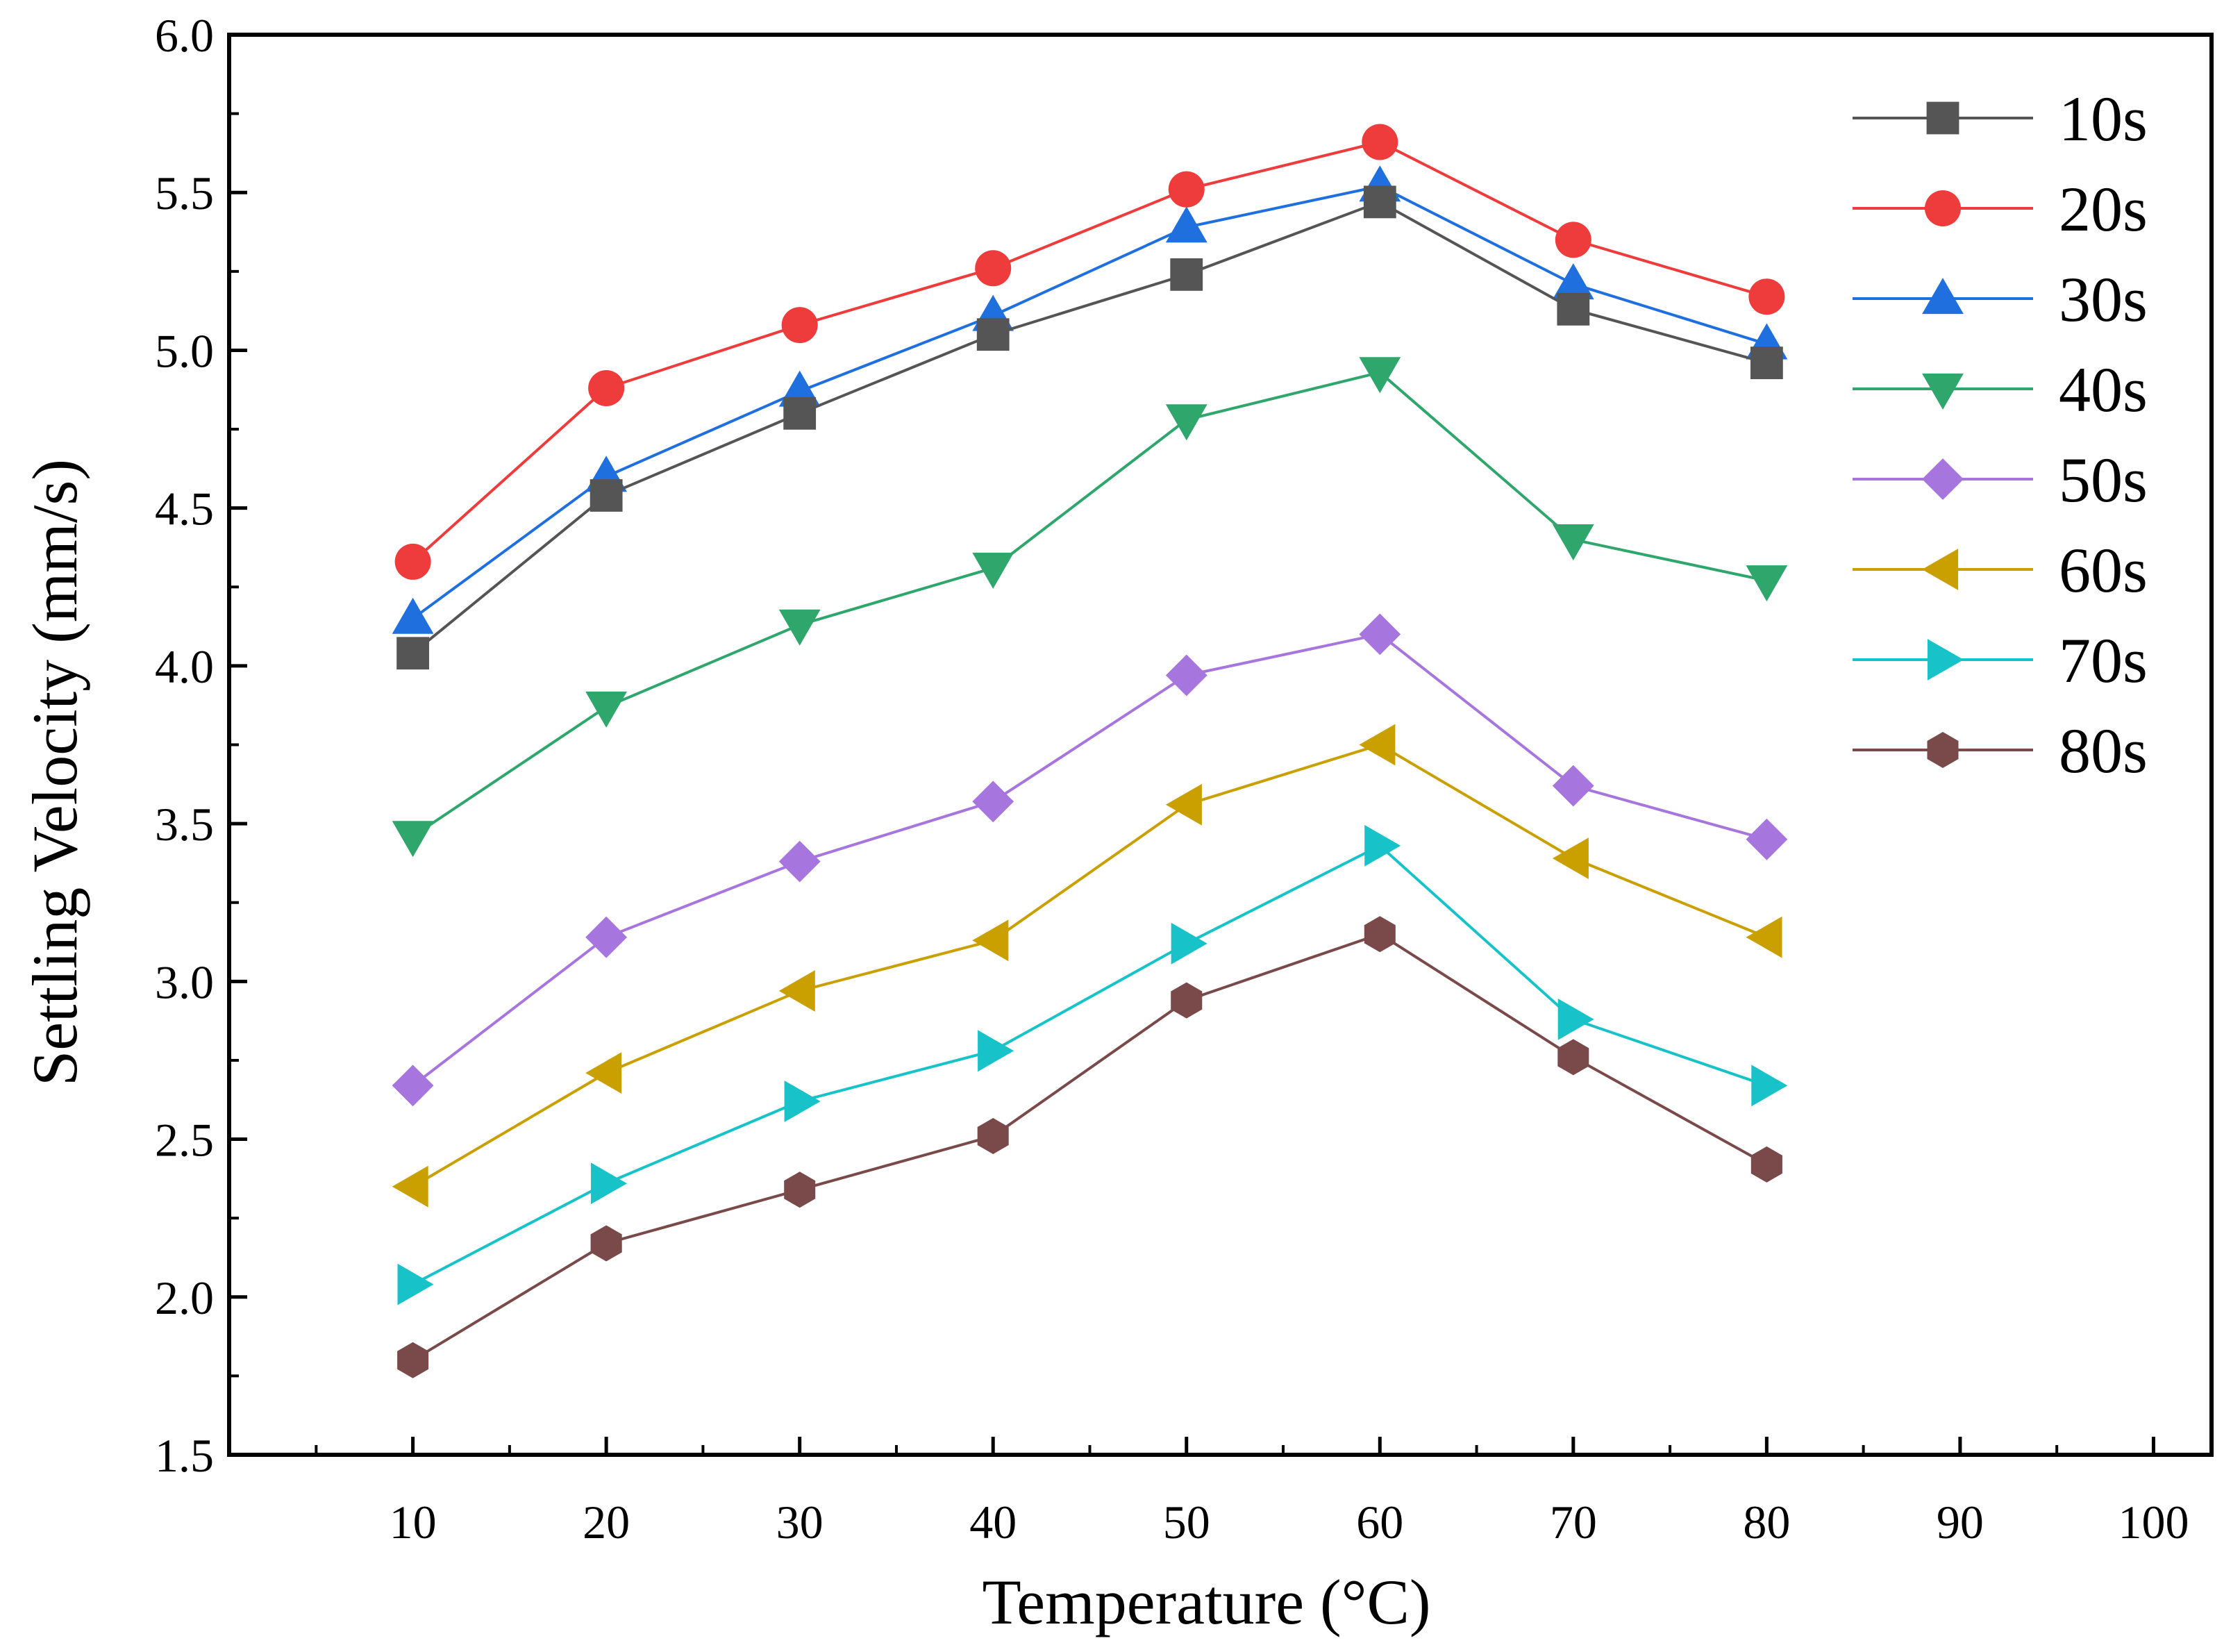 The width and height of the screenshot is (2240, 1652). What do you see at coordinates (184, 1297) in the screenshot?
I see `y-tick-label-2: 2.0` at bounding box center [184, 1297].